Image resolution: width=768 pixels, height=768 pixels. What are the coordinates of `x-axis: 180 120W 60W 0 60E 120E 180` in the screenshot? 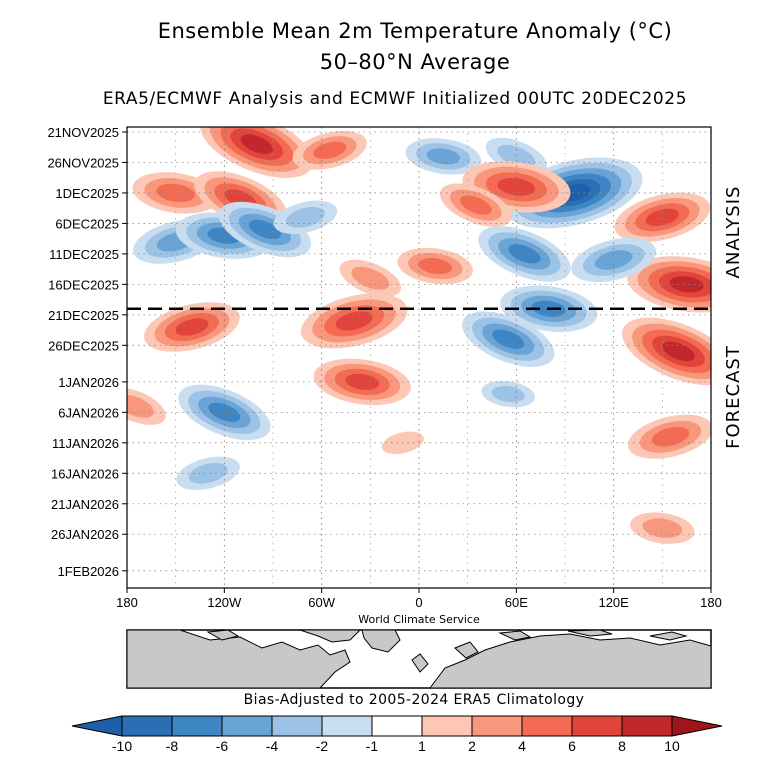 It's located at (419, 599).